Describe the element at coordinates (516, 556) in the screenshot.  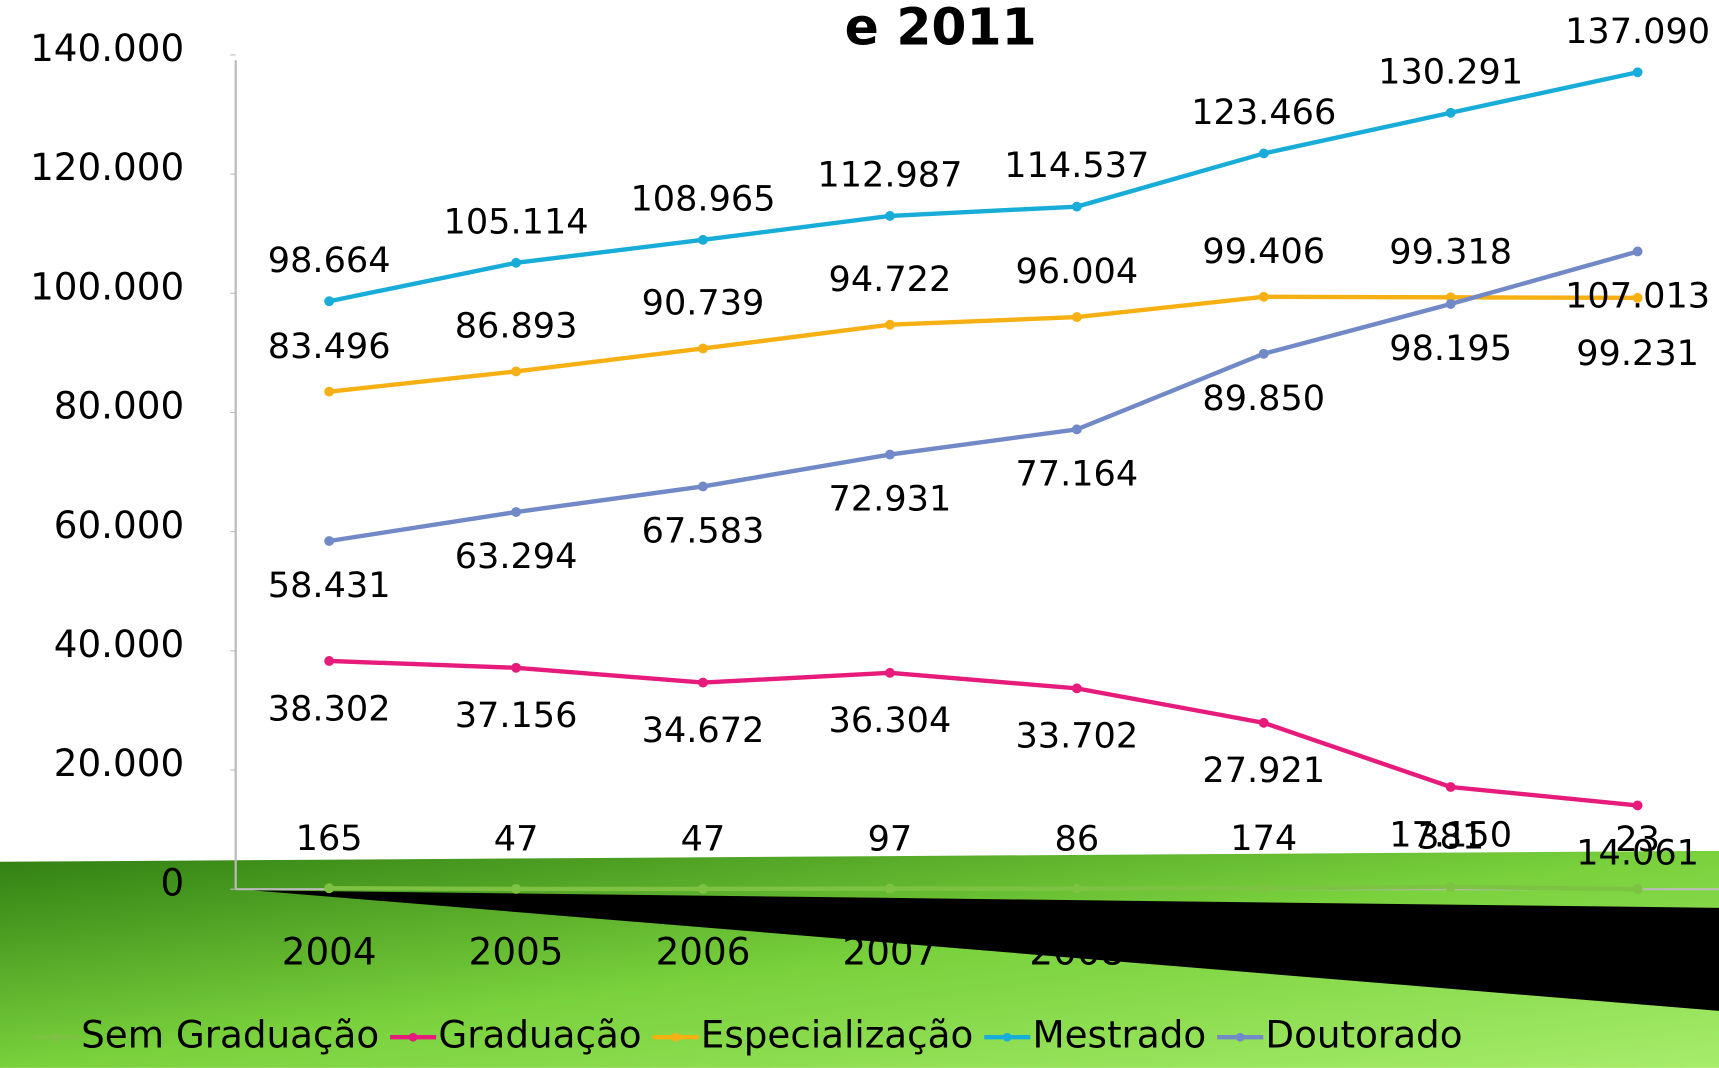
I see `value-label: 63.294` at that location.